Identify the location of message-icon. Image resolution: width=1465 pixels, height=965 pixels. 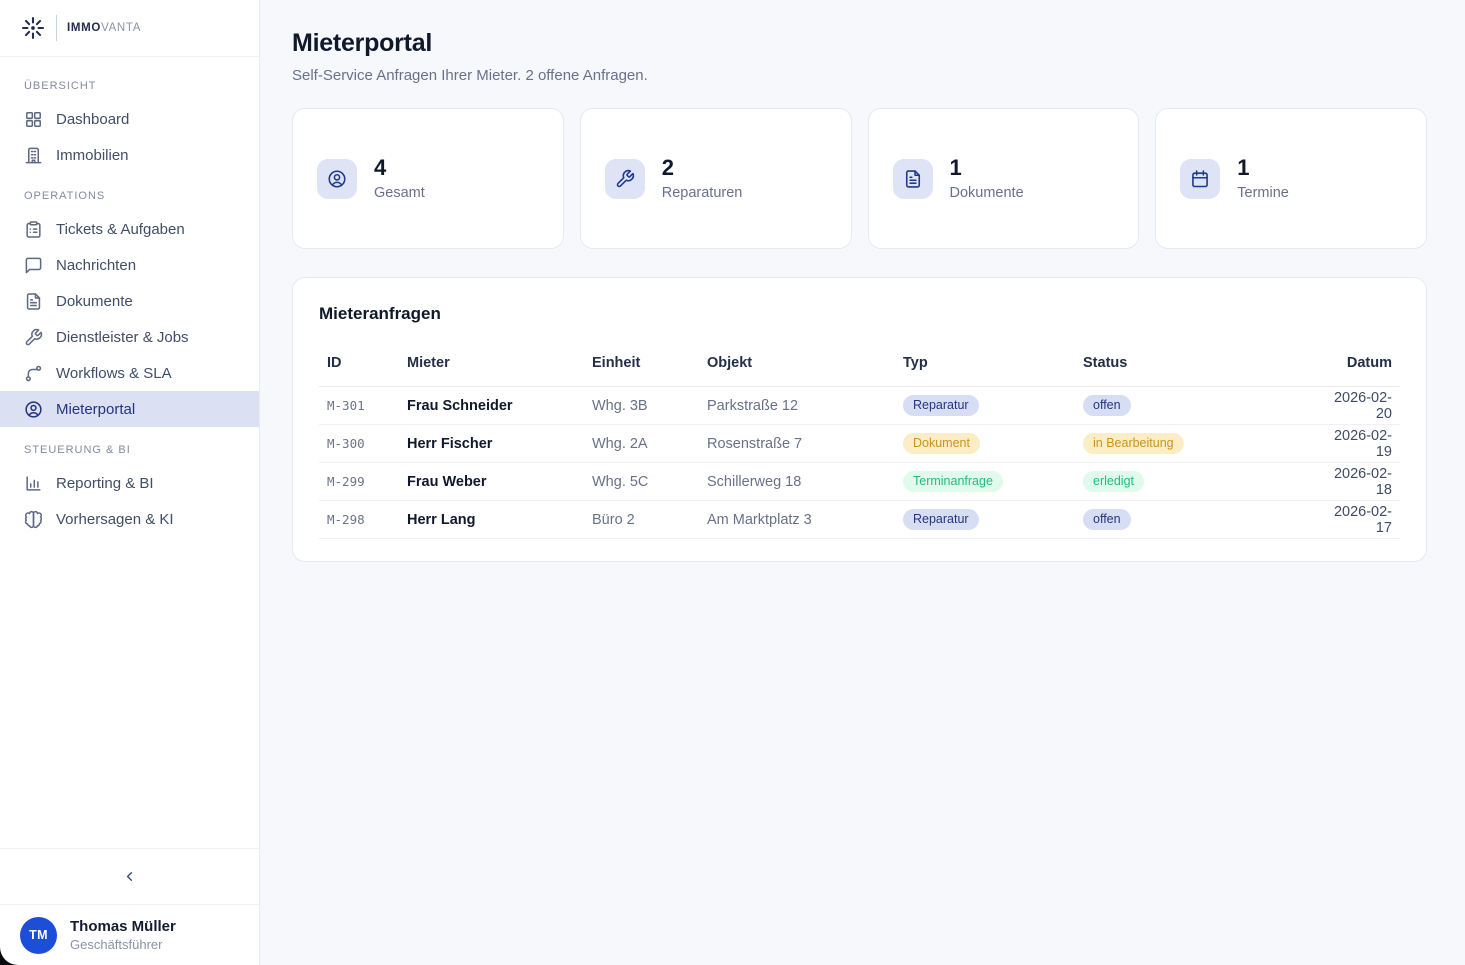
(33, 265).